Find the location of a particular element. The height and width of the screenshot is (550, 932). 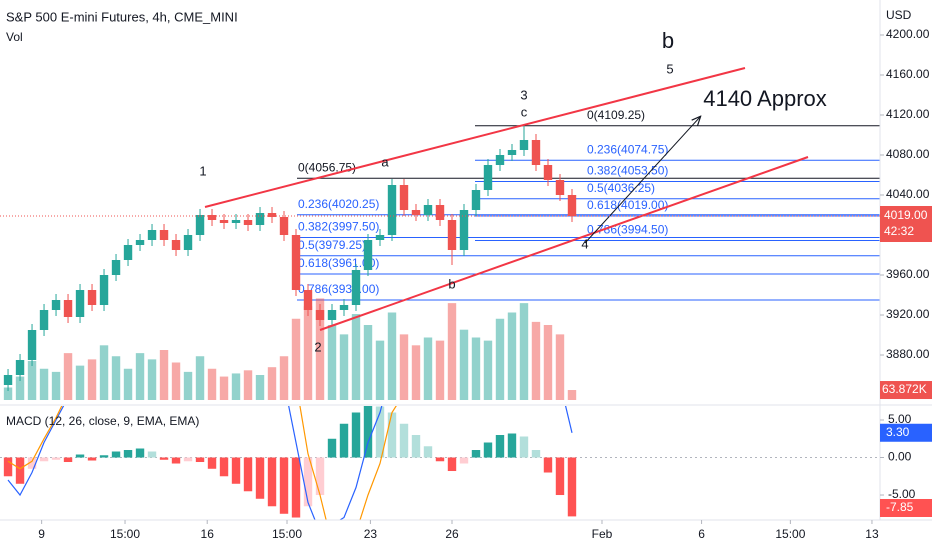

hist-value-box is located at coordinates (906, 508).